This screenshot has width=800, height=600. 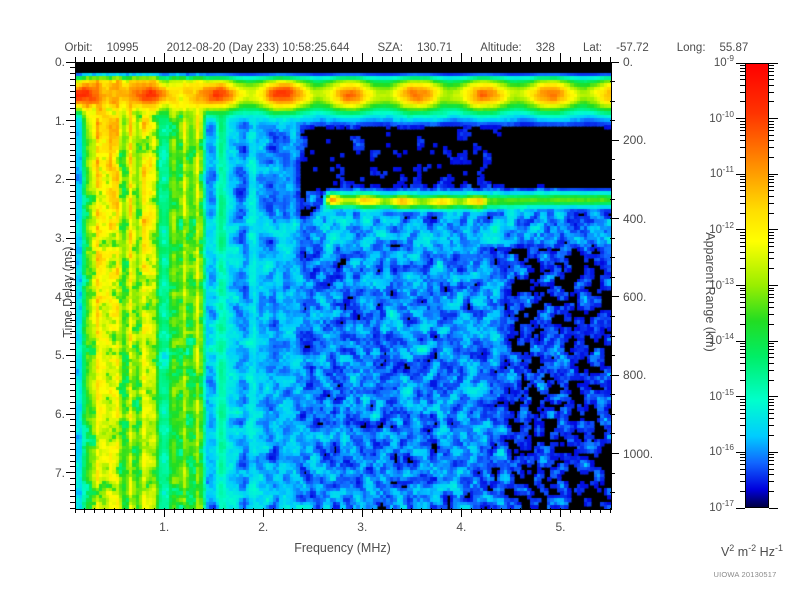 I want to click on unit-hz: Hz, so click(x=765, y=552).